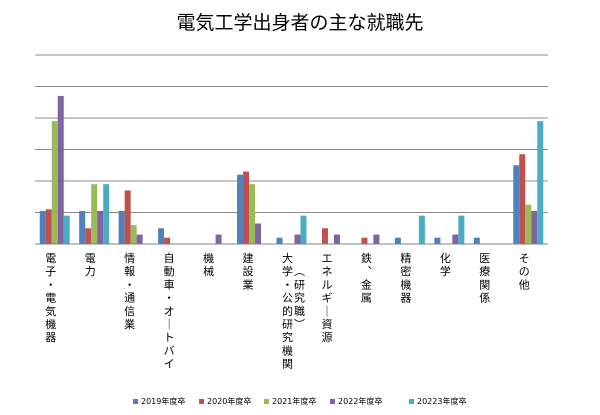  Describe the element at coordinates (299, 23) in the screenshot. I see `chart-title: 電気工学出身者の主な就職先` at that location.